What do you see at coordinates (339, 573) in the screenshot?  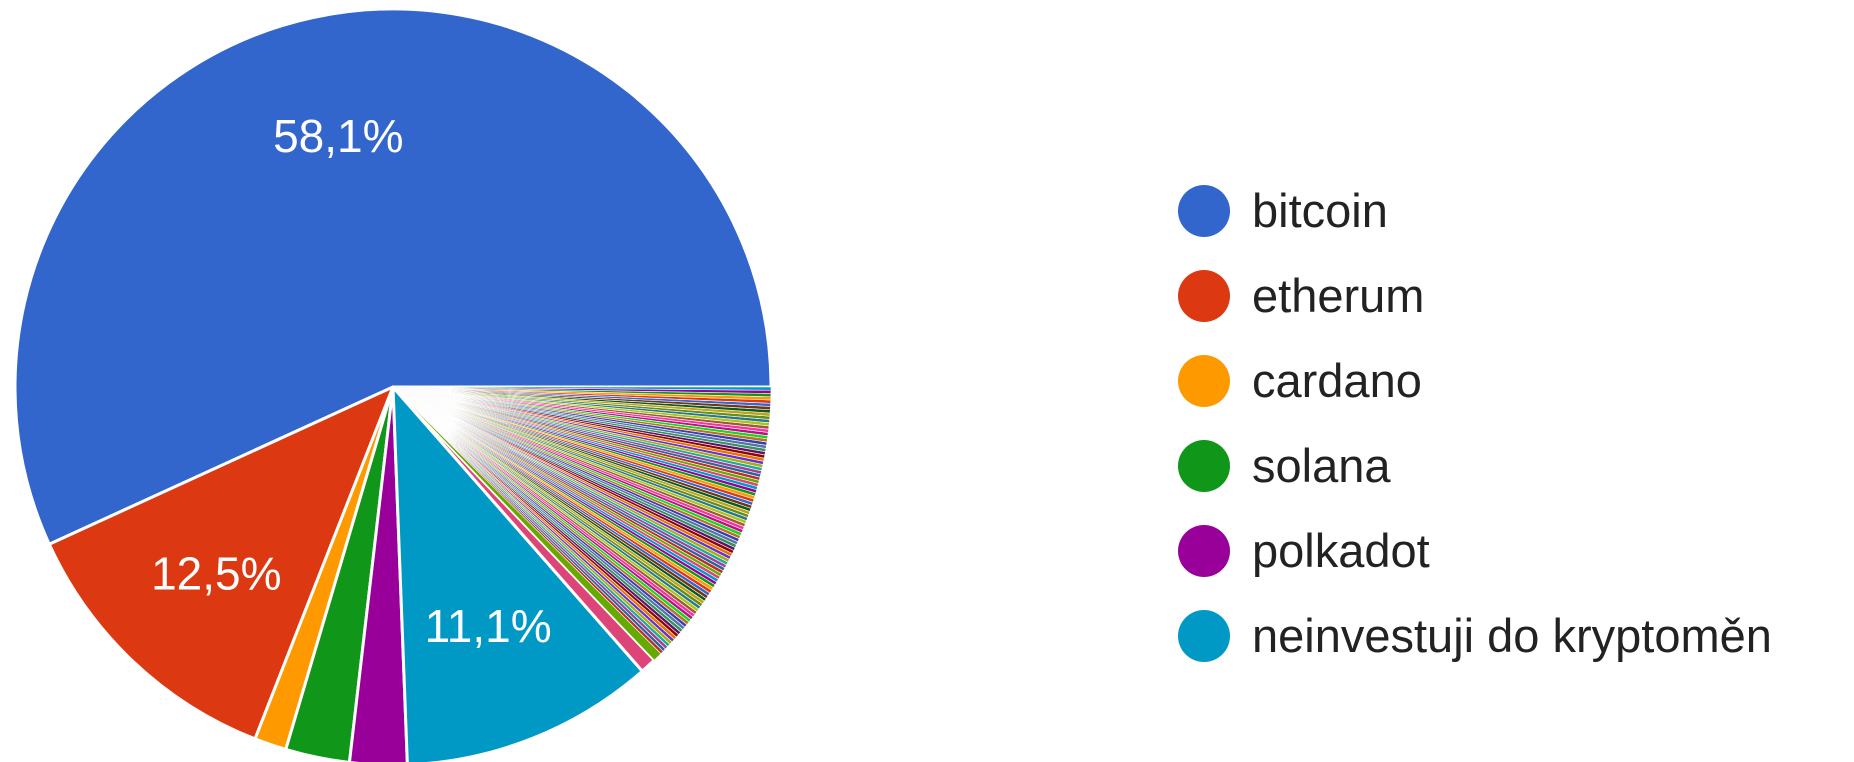 I see `pie-slice-solana` at bounding box center [339, 573].